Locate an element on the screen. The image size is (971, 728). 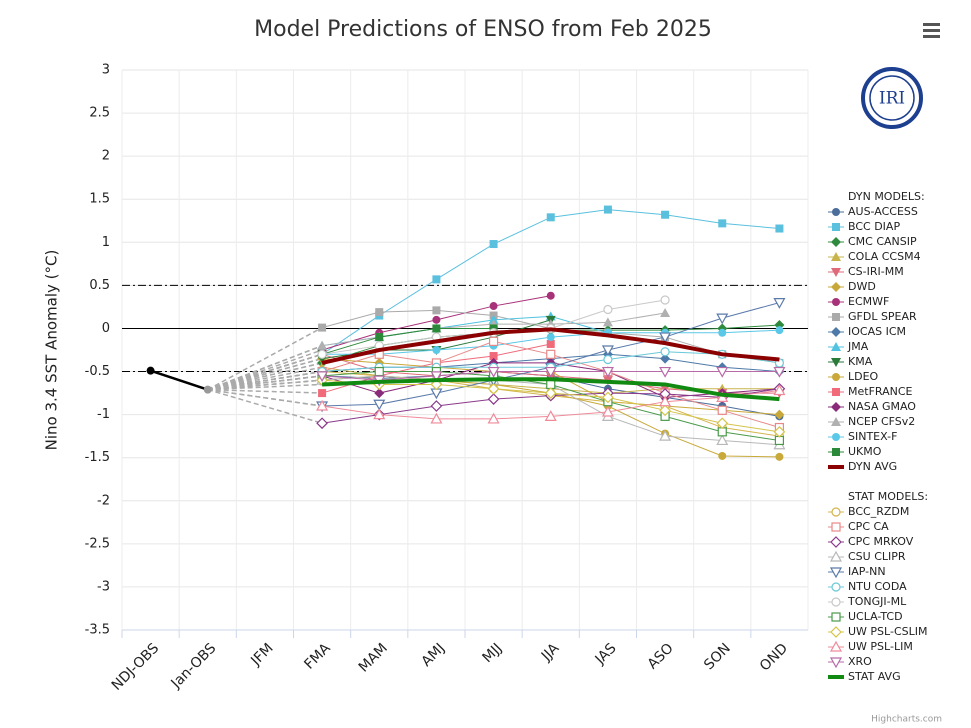
legend-label: BCC DIAP is located at coordinates (874, 226).